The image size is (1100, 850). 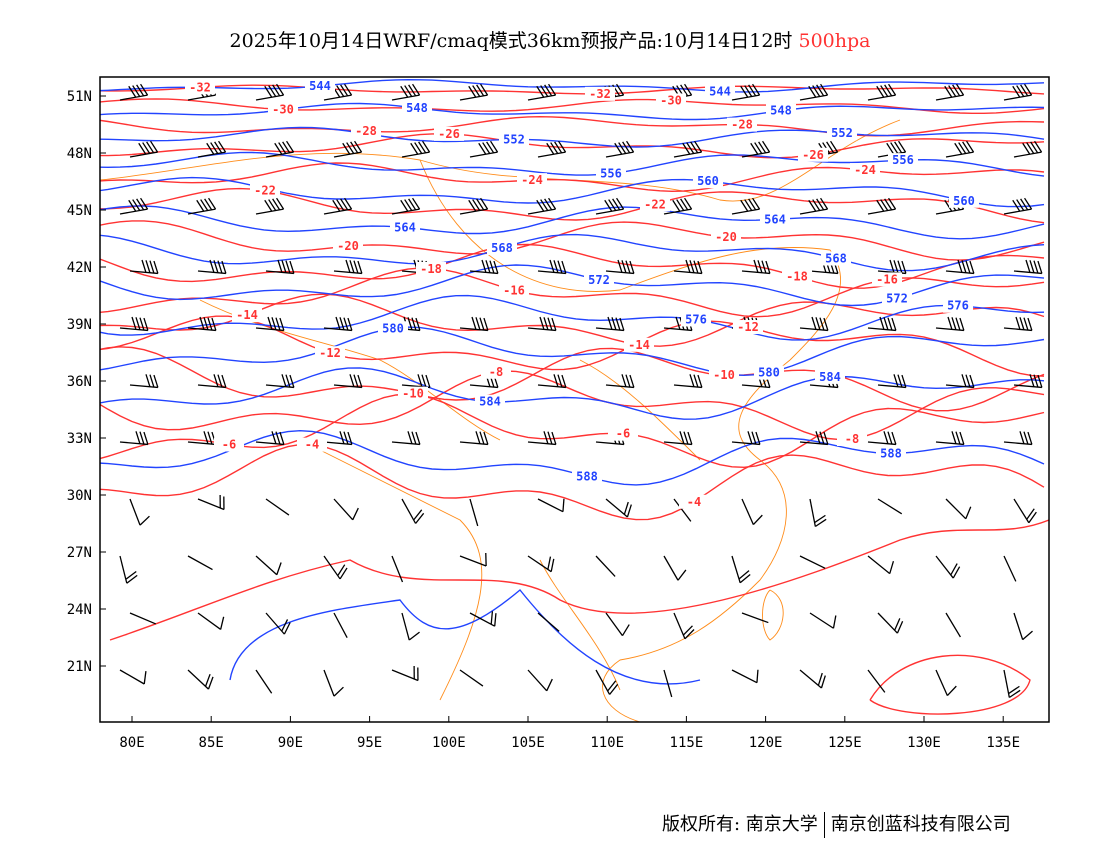 I want to click on lon-label: 105E, so click(x=528, y=743).